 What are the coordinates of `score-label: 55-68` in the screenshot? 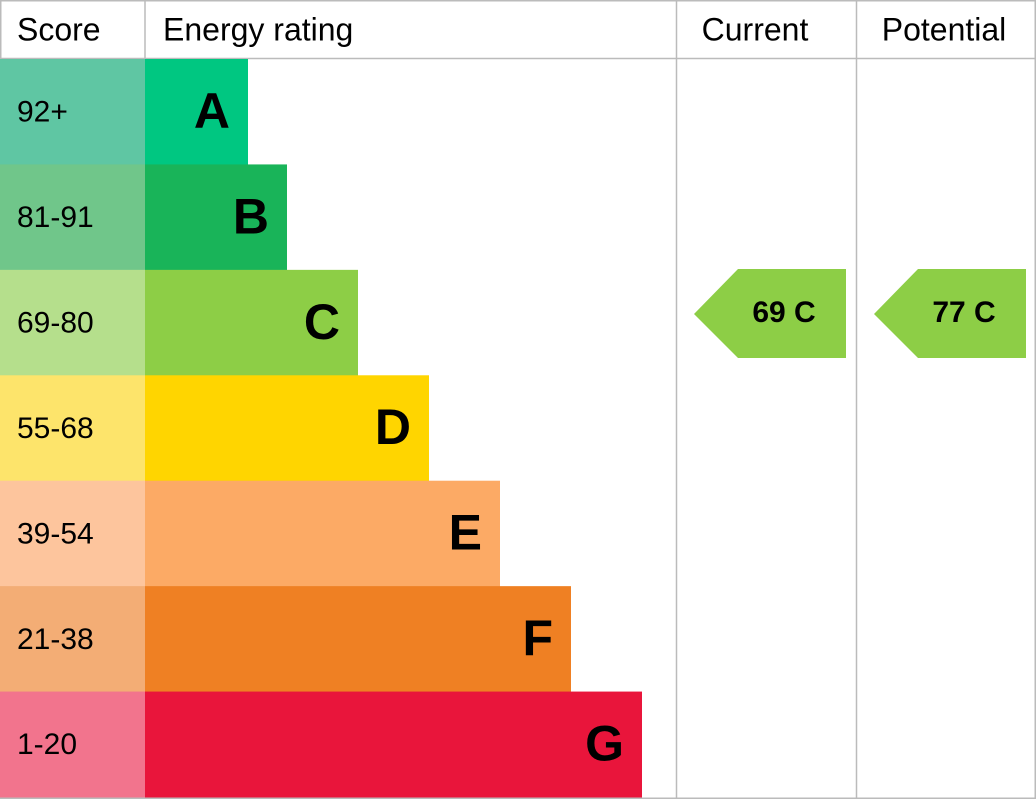 It's located at (55, 428).